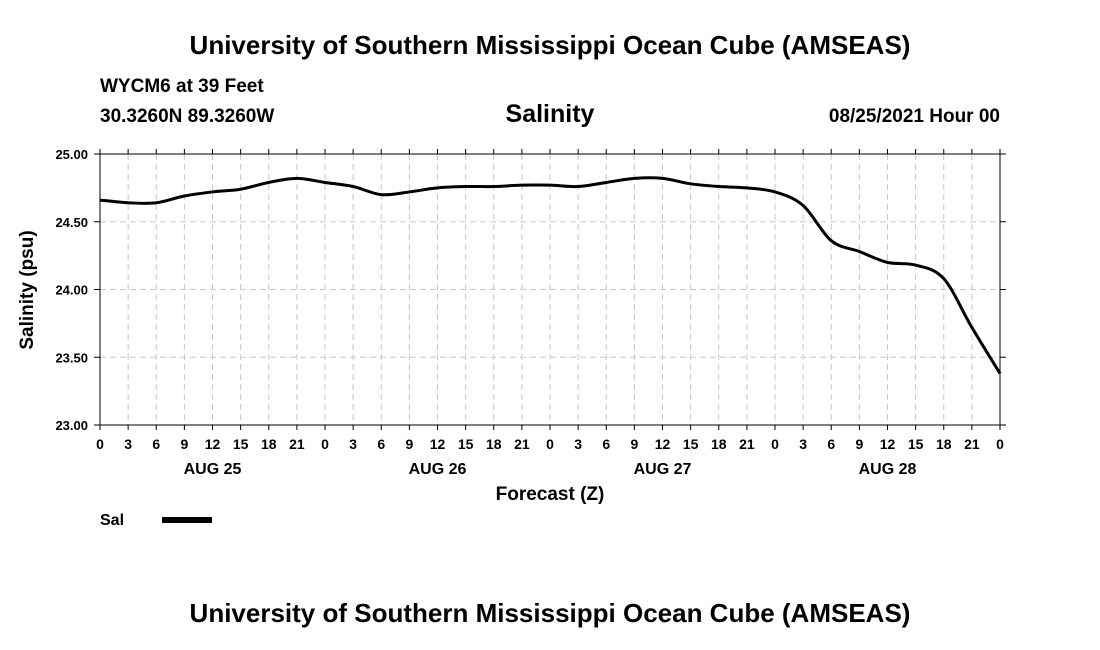 The width and height of the screenshot is (1100, 650). What do you see at coordinates (187, 116) in the screenshot?
I see `coordinates-label: 30.3260N 89.3260W` at bounding box center [187, 116].